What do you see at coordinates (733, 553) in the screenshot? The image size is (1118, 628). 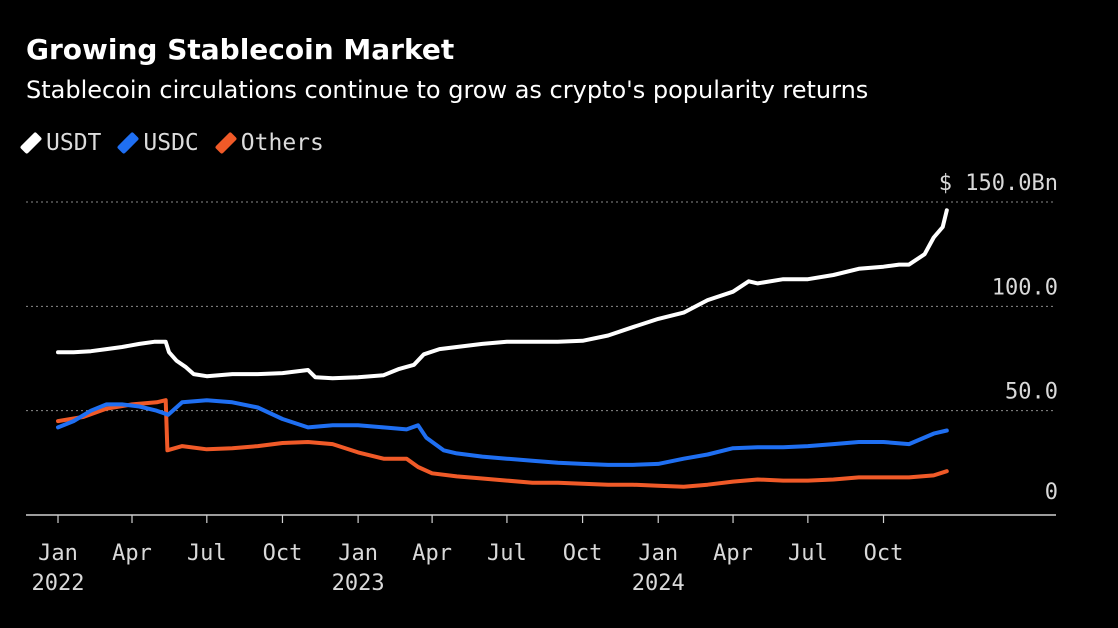 I see `x-tick-label-9: Apr` at bounding box center [733, 553].